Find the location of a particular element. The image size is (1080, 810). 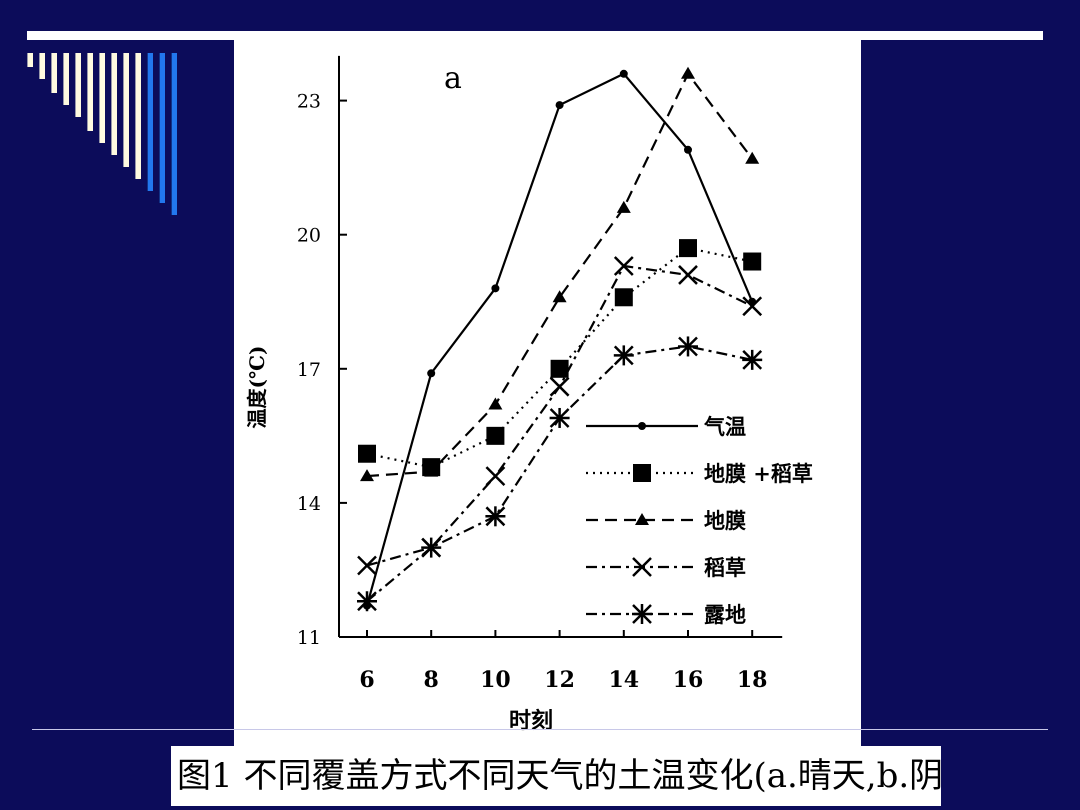

x-tick-label: 10 is located at coordinates (495, 680).